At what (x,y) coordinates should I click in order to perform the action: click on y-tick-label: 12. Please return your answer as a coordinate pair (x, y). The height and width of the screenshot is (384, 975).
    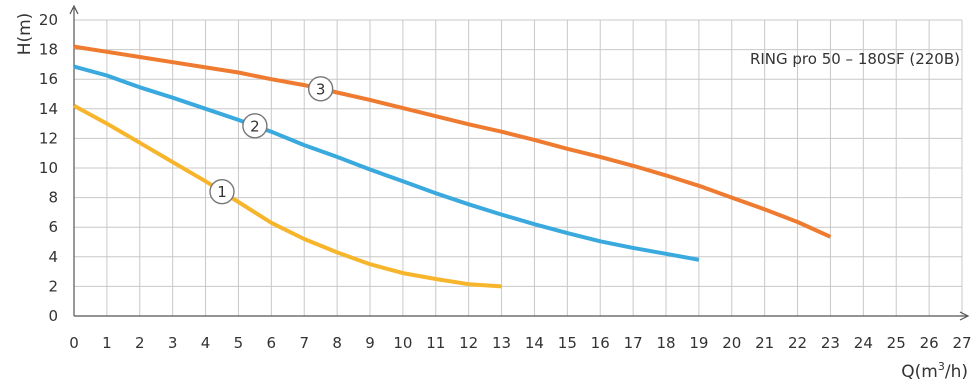
    Looking at the image, I should click on (48, 138).